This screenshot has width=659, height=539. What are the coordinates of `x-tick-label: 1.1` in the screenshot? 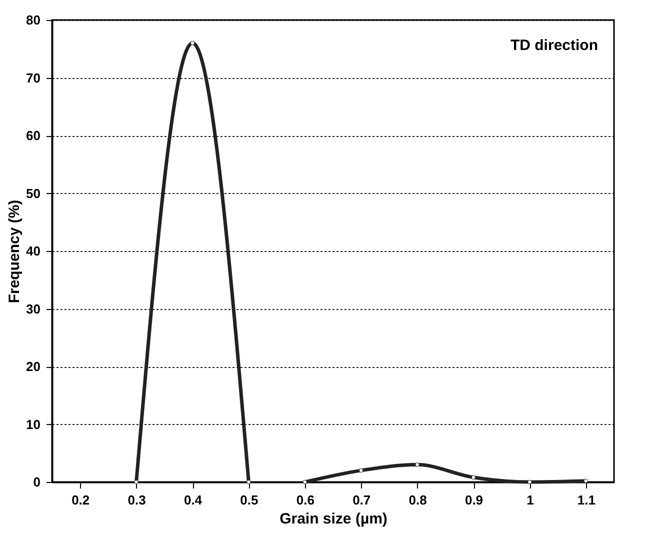 It's located at (586, 500).